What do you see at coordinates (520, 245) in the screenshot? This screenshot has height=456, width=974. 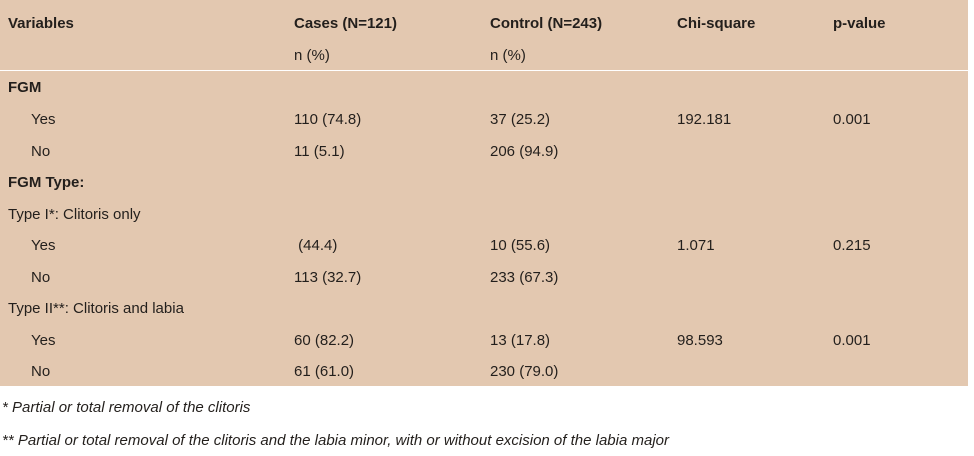 I see `control-value: 10 (55.6)` at bounding box center [520, 245].